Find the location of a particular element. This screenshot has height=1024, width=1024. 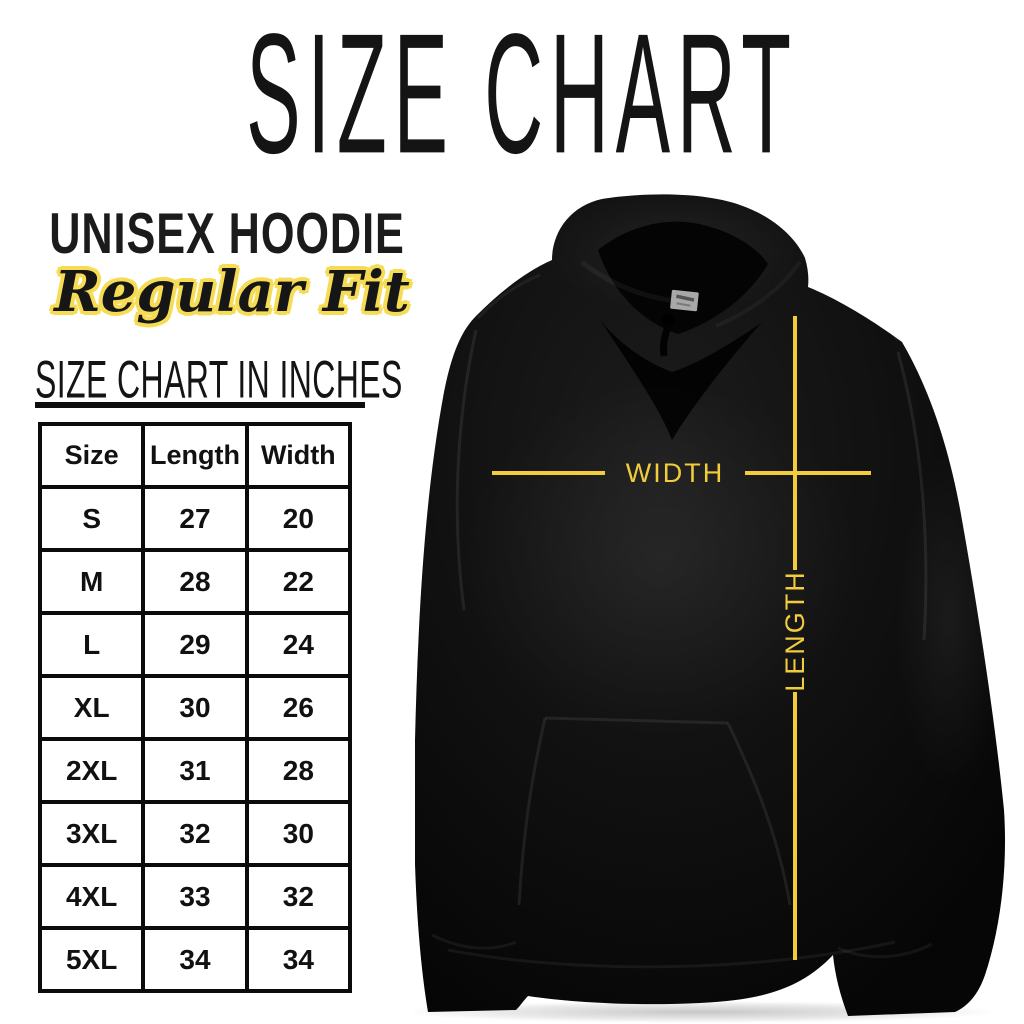

size-cell: XL is located at coordinates (91, 707).